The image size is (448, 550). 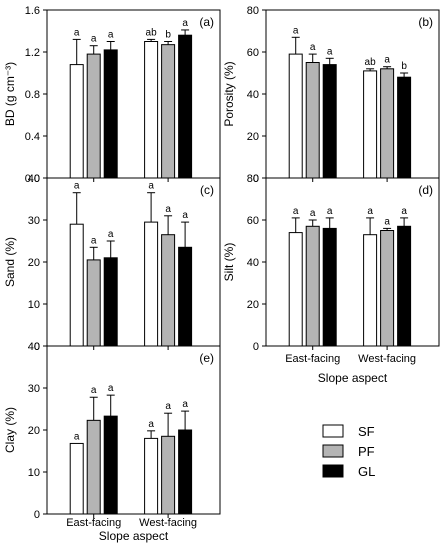 What do you see at coordinates (366, 431) in the screenshot?
I see `legend-label-sf: SF` at bounding box center [366, 431].